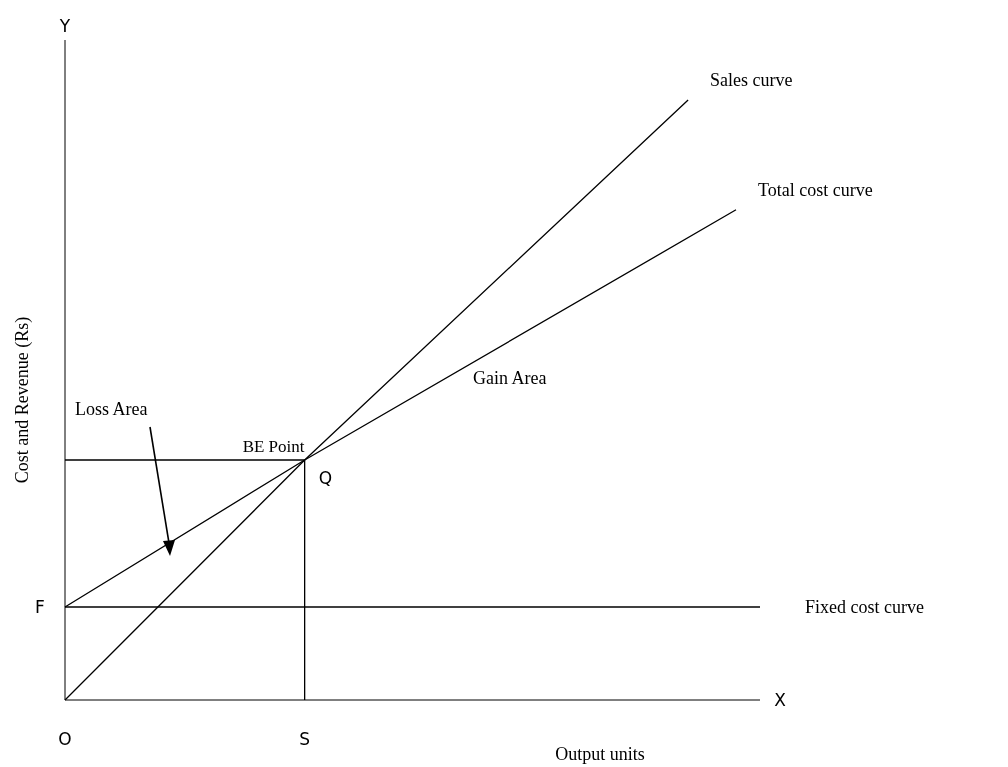 The height and width of the screenshot is (767, 1008). Describe the element at coordinates (40, 607) in the screenshot. I see `annotation: F` at that location.